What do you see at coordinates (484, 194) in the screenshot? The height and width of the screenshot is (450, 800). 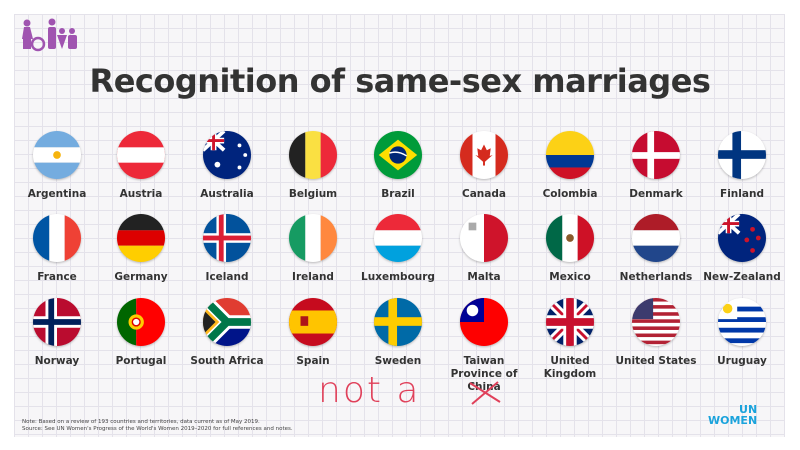 I see `country-label: Canada` at bounding box center [484, 194].